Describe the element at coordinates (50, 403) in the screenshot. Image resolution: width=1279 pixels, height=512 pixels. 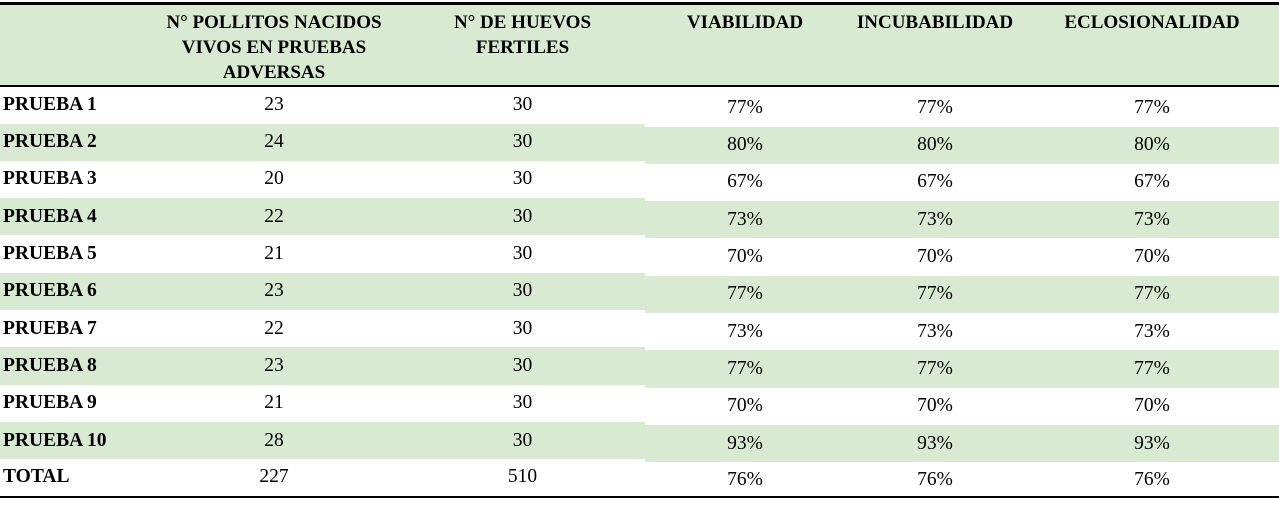
I see `row-label: PRUEBA 9` at that location.